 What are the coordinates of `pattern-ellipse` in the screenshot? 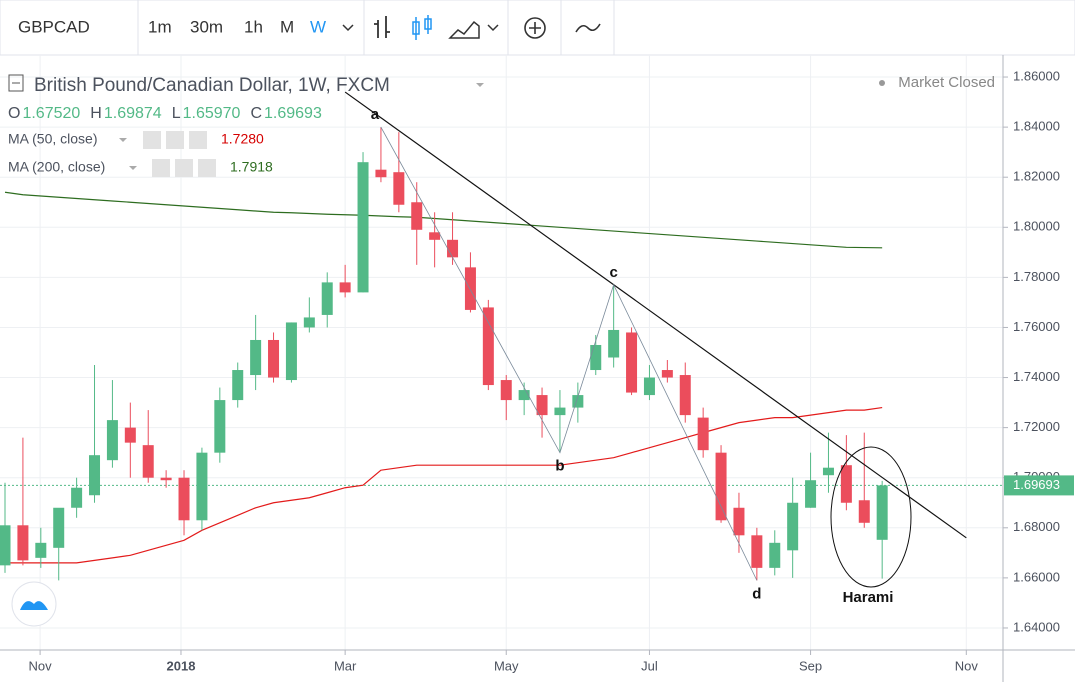 It's located at (871, 517).